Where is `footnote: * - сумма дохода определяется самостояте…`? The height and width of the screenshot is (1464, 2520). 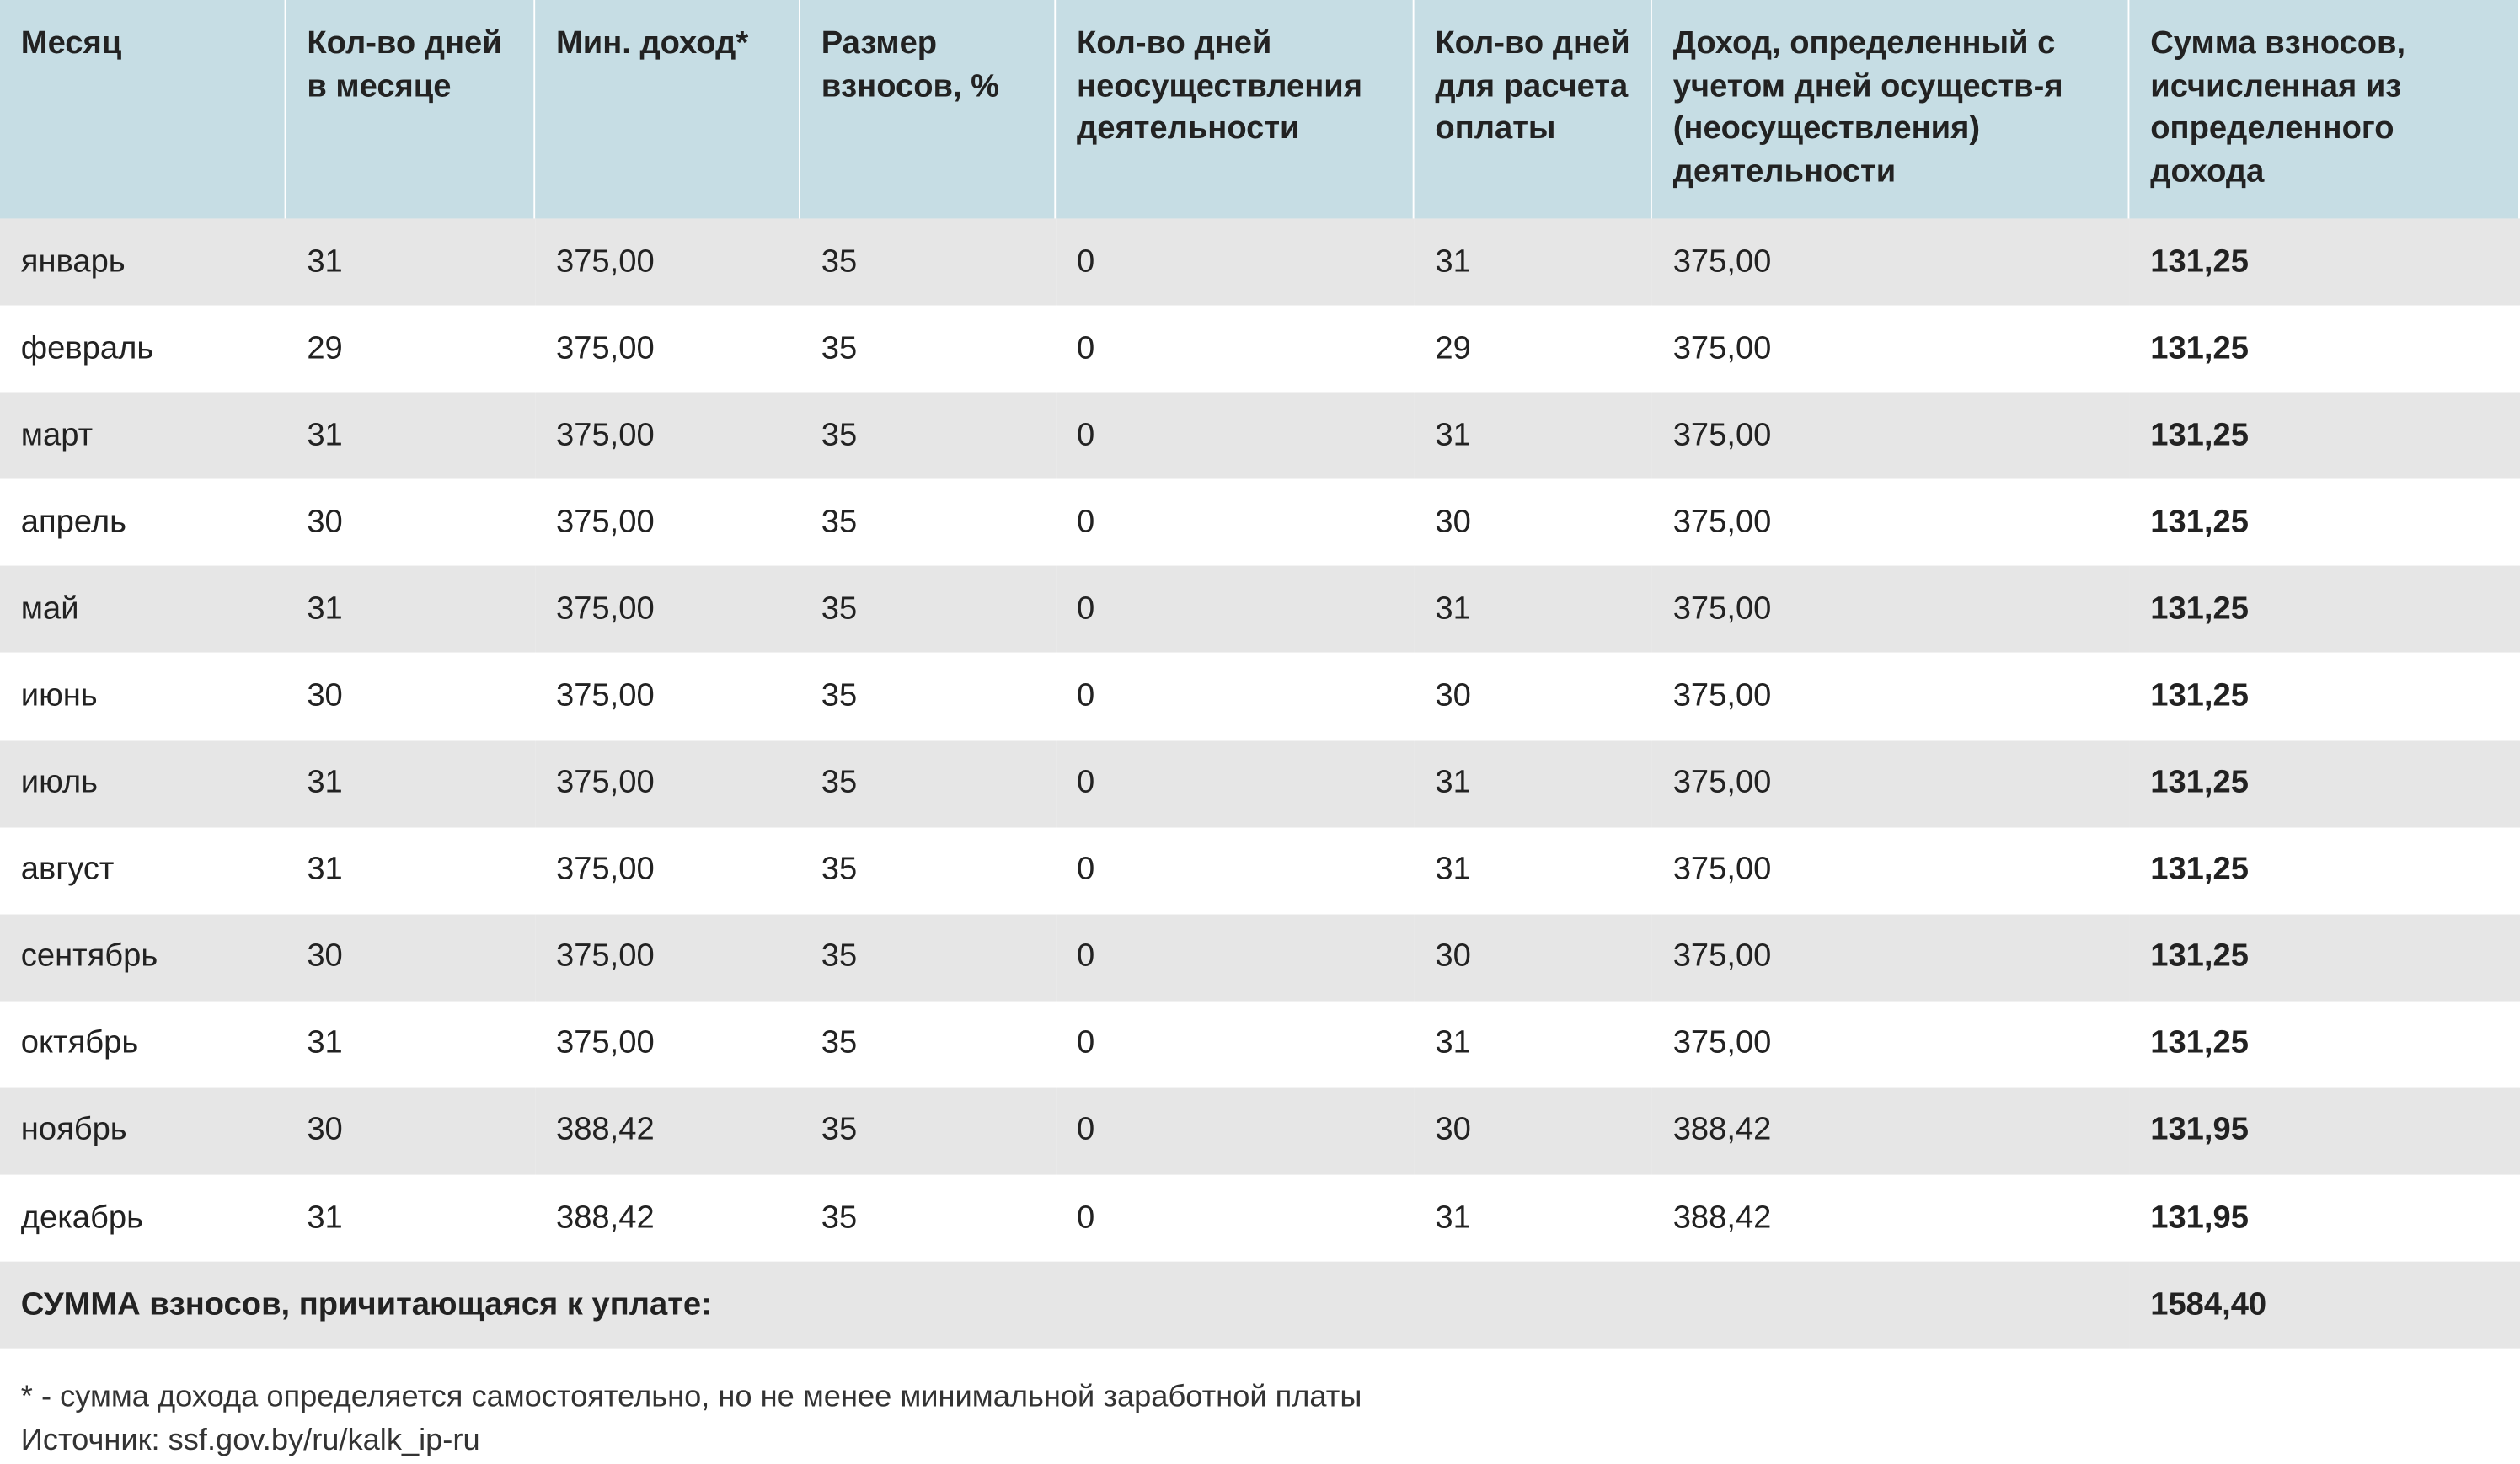 footnote: * - сумма дохода определяется самостояте… is located at coordinates (691, 1397).